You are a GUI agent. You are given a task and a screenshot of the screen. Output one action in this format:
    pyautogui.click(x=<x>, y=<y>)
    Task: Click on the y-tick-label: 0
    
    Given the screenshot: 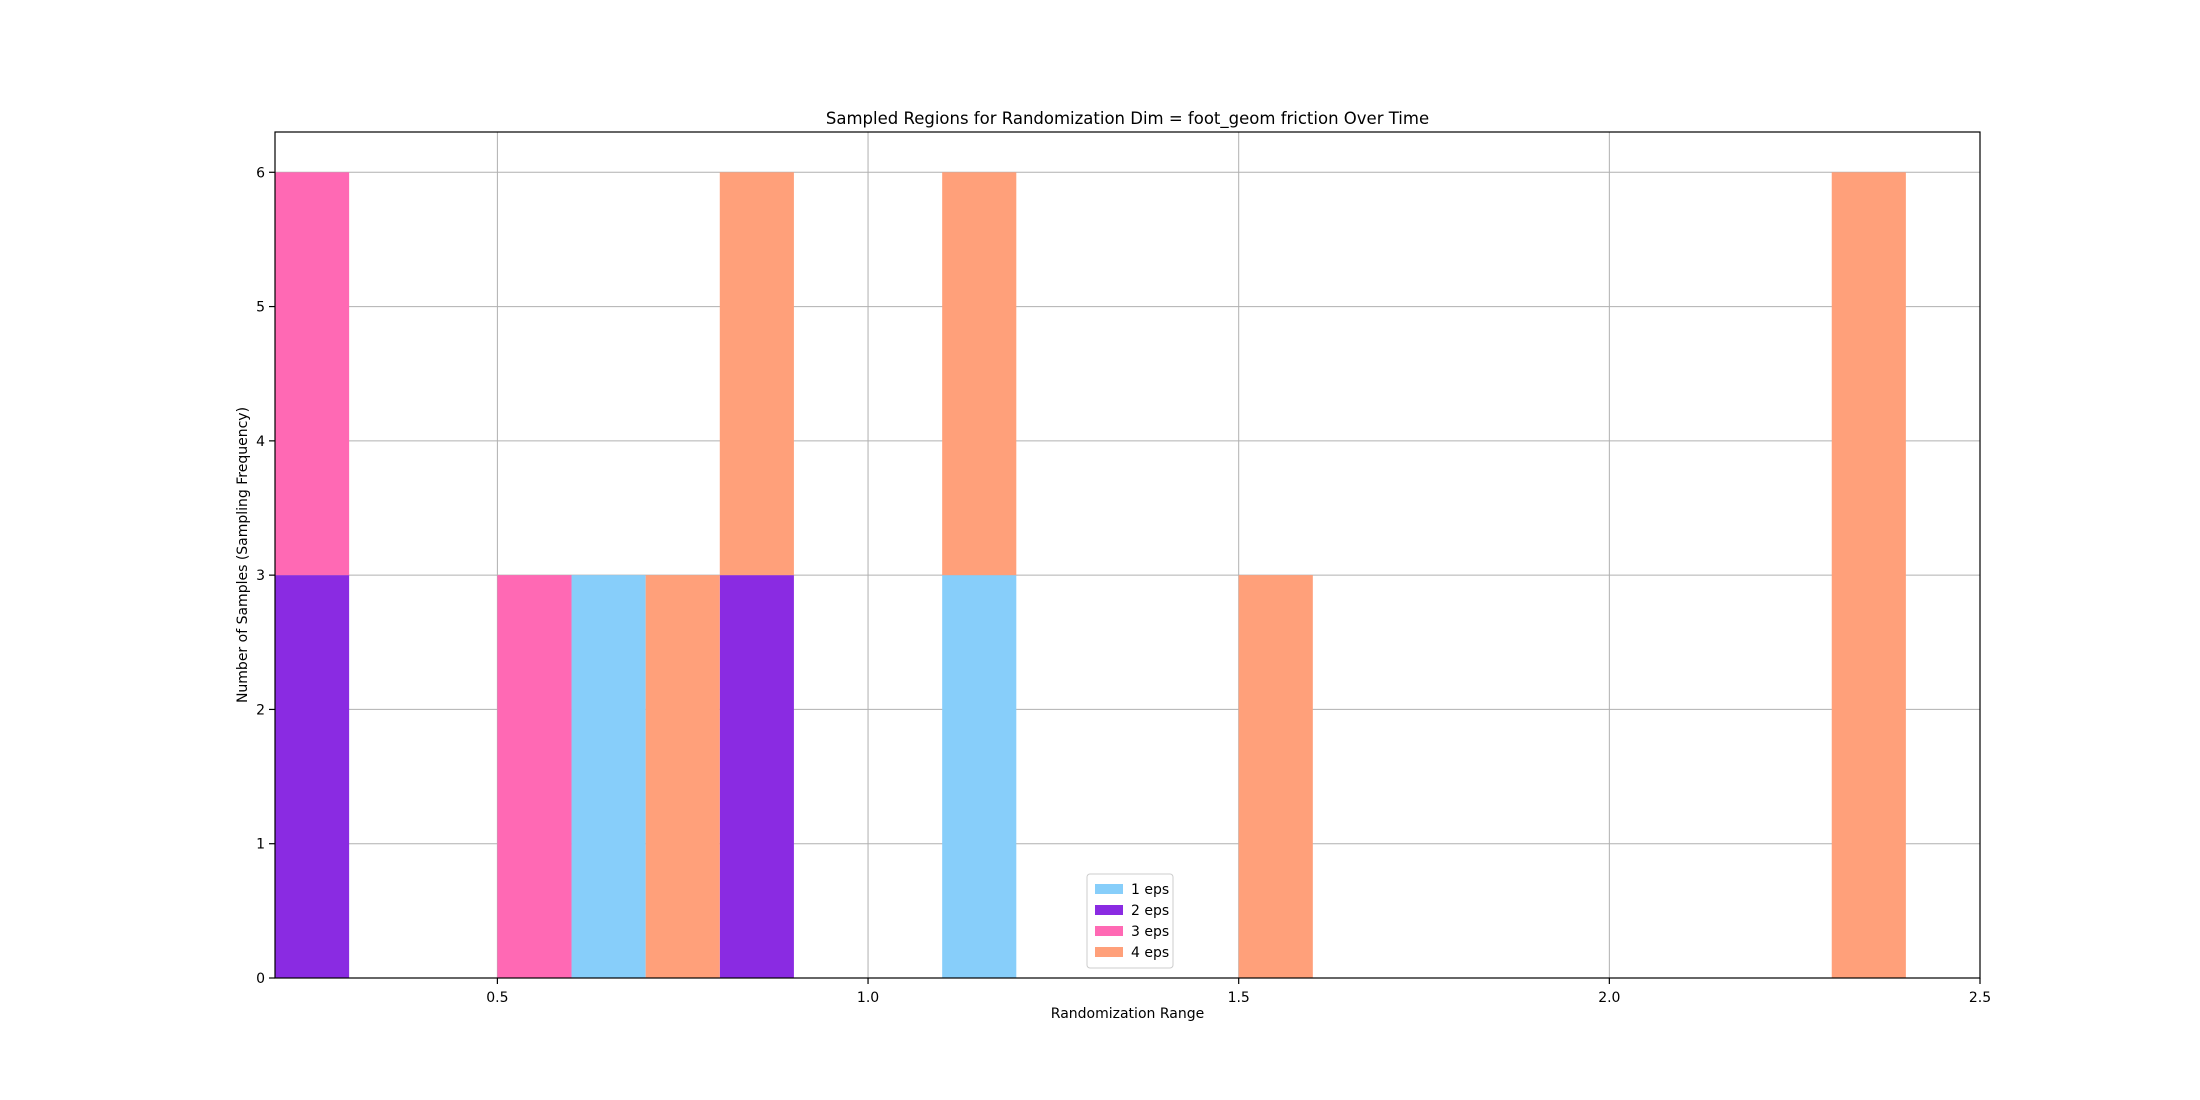 What is the action you would take?
    pyautogui.click(x=260, y=979)
    